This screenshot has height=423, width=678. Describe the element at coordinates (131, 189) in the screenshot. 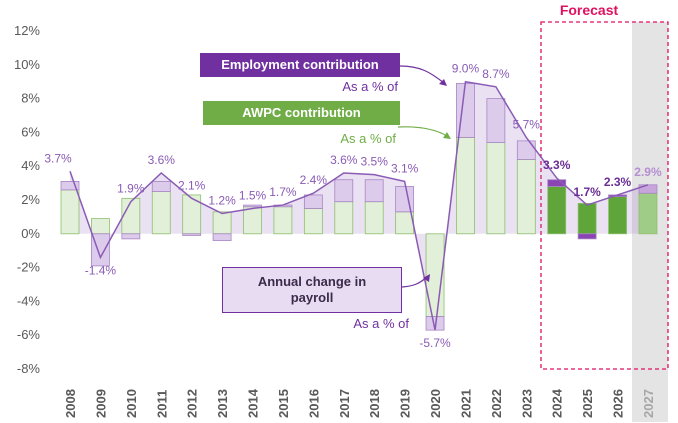

I see `data-label: 1.9%` at that location.